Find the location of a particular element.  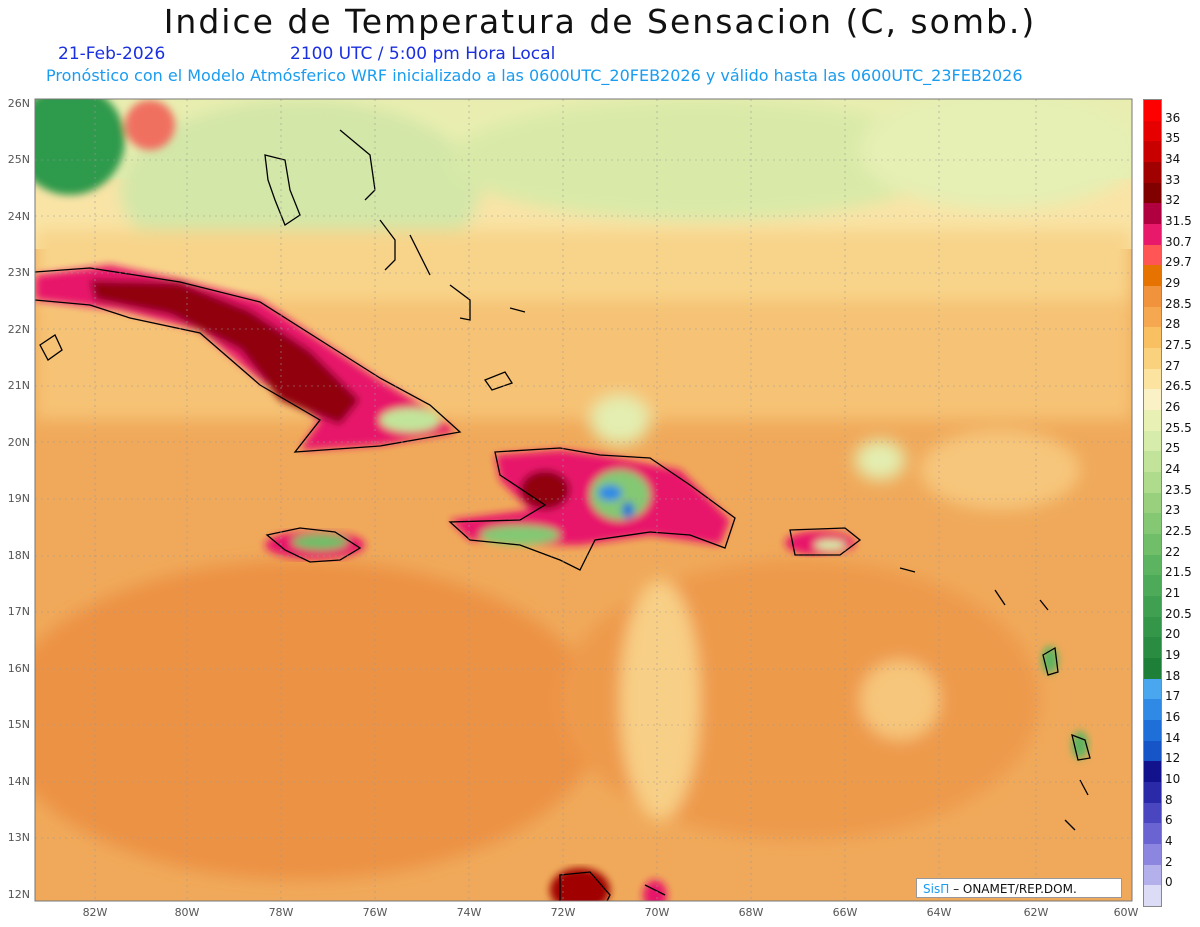

color-scale-label: 33 is located at coordinates (1173, 179).